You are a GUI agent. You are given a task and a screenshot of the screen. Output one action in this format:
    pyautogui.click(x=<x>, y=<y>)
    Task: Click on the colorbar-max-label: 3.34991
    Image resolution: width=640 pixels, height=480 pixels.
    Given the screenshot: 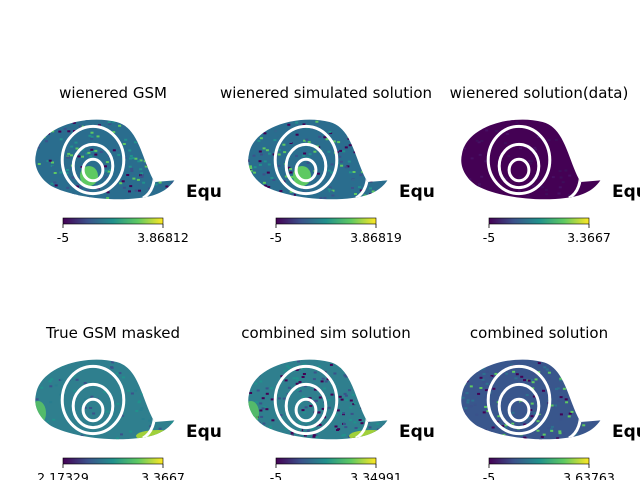 What is the action you would take?
    pyautogui.click(x=376, y=475)
    